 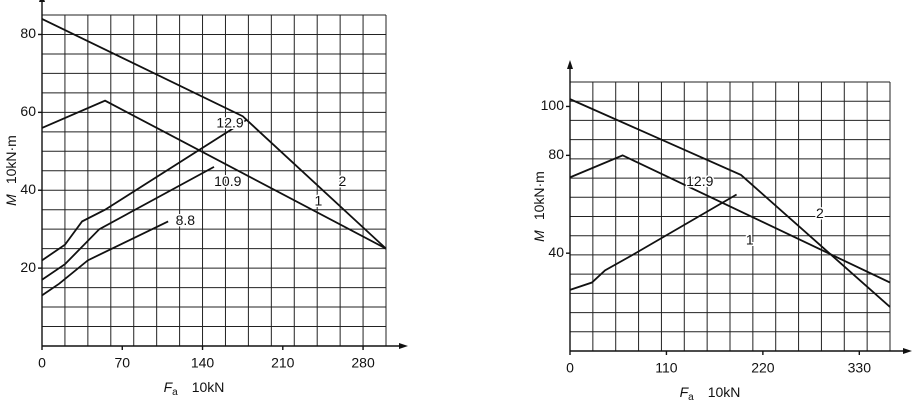 What do you see at coordinates (227, 181) in the screenshot?
I see `annotation: 10.9` at bounding box center [227, 181].